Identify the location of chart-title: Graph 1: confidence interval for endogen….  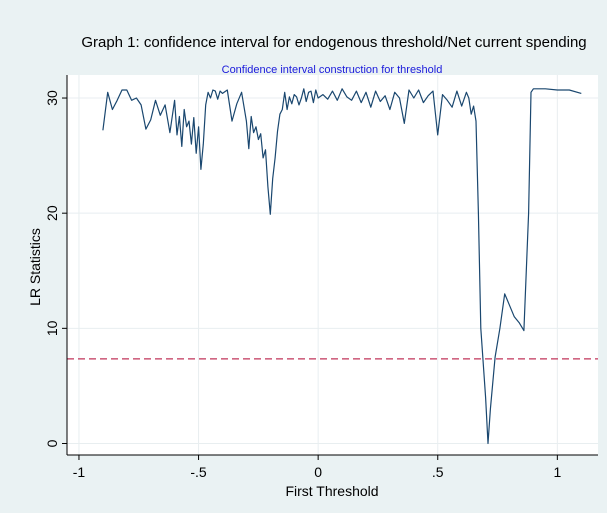
(333, 42).